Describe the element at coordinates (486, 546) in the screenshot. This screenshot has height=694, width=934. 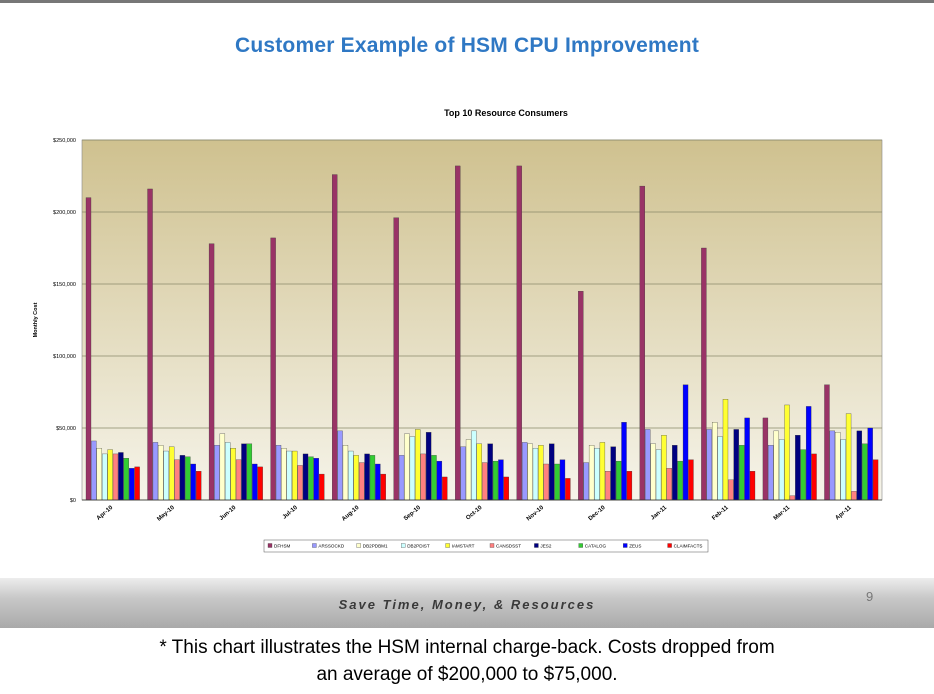
I see `legend-box` at that location.